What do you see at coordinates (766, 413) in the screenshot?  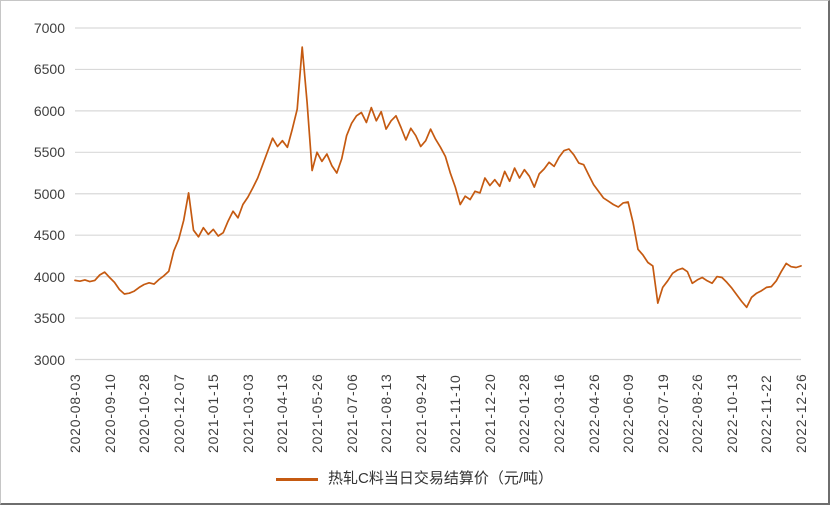 I see `x-axis-tick-label: 2022-11-22` at bounding box center [766, 413].